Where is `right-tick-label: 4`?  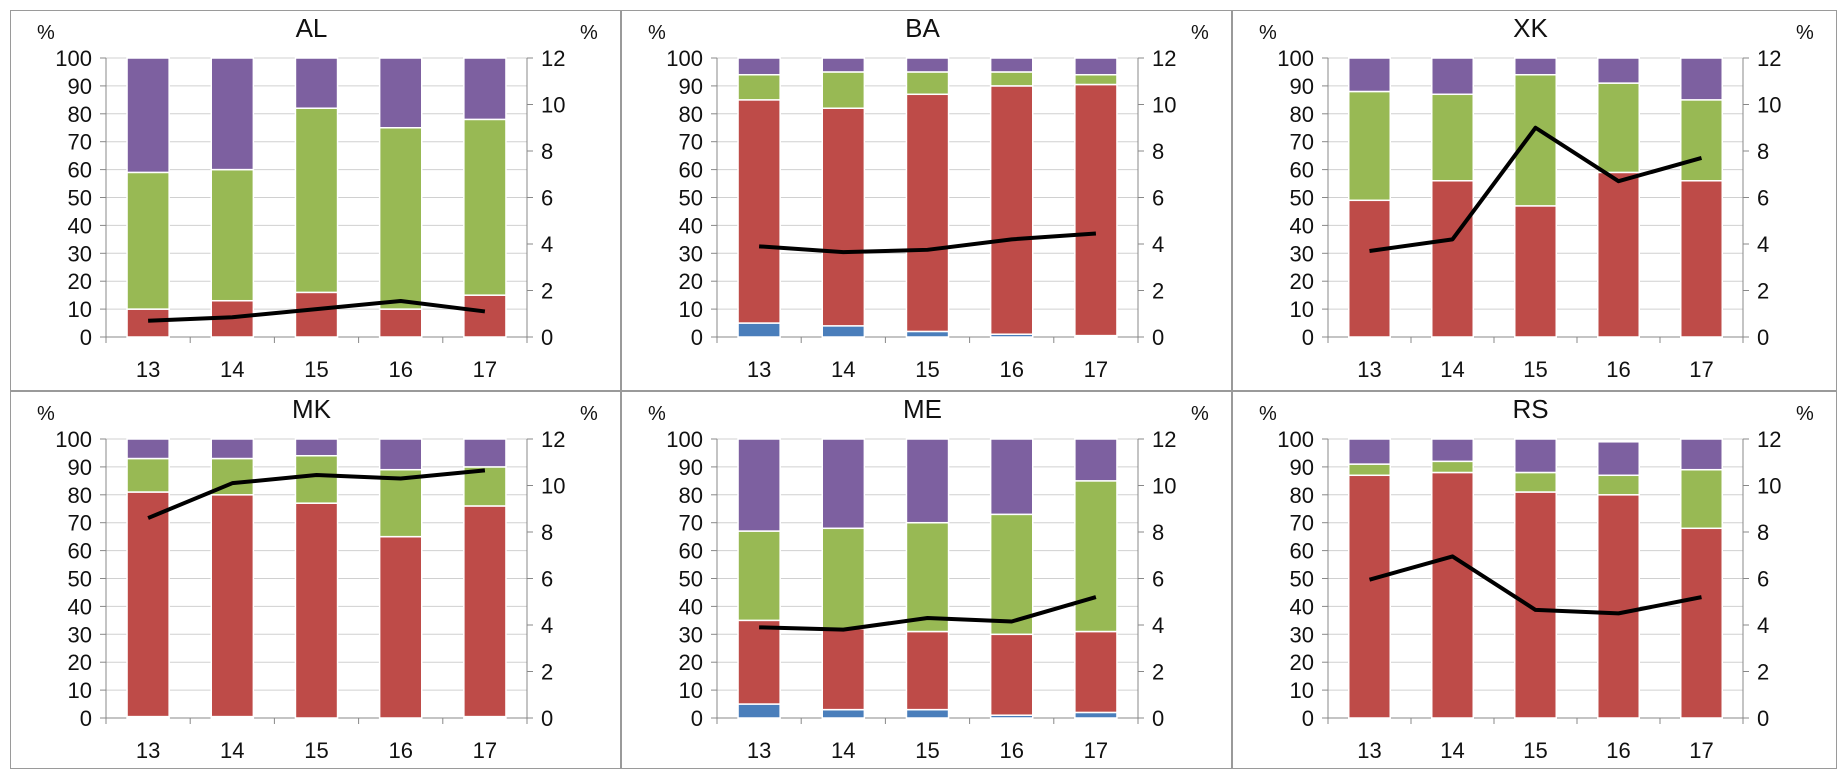
right-tick-label: 4 is located at coordinates (547, 625).